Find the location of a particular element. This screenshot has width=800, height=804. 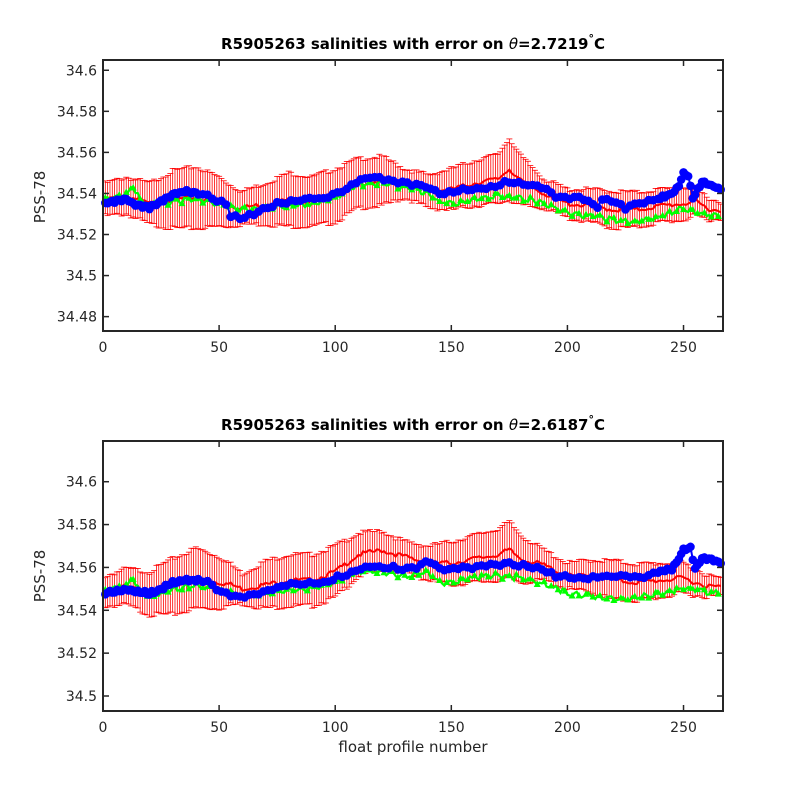

y-tick-label: 34.5 is located at coordinates (81, 697).